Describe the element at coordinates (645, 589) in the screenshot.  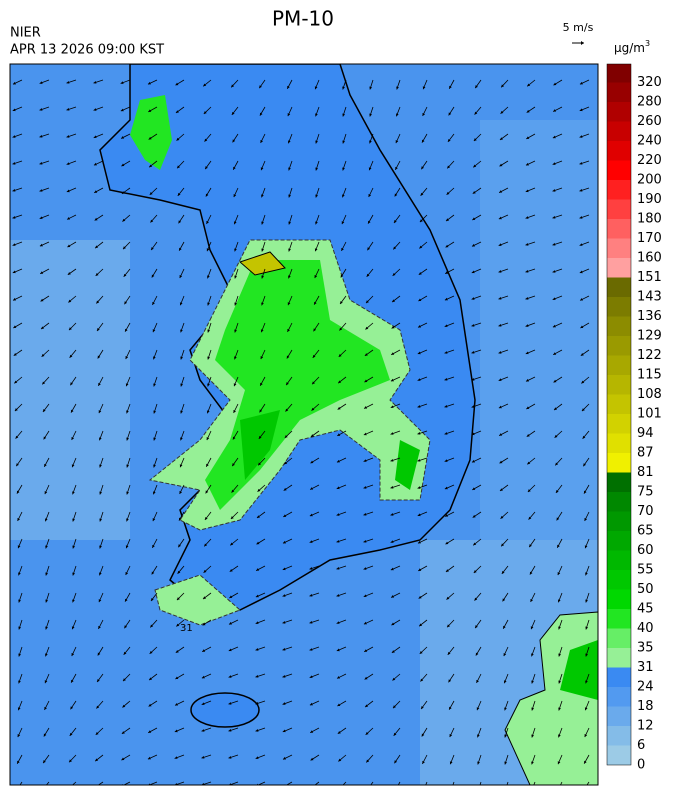
I see `colorbar-label: 50` at that location.